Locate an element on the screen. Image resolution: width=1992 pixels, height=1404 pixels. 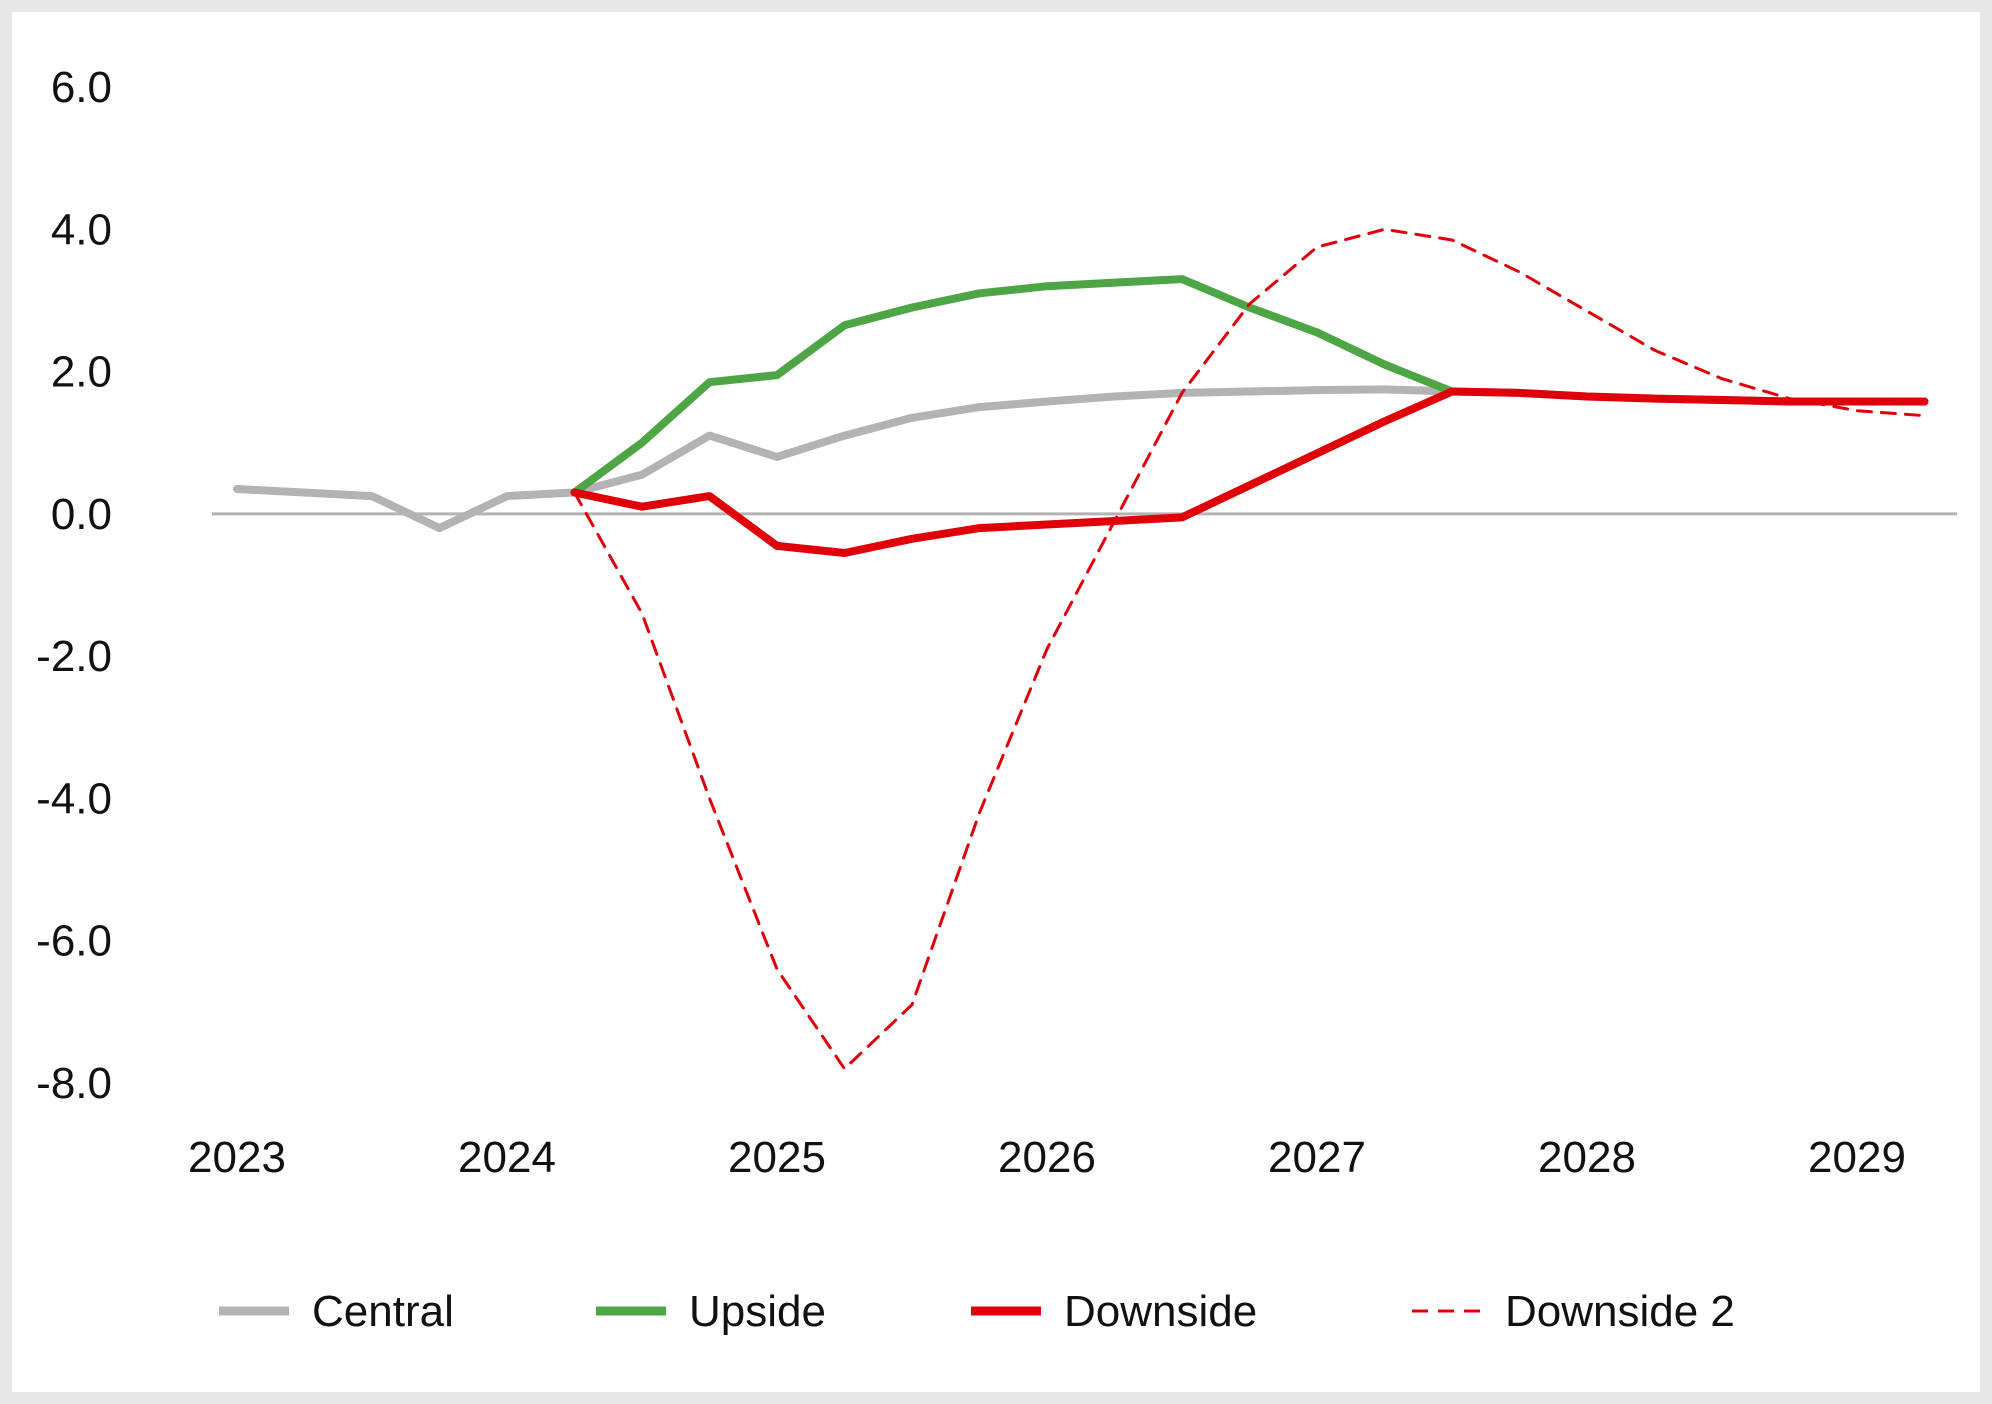
x-tick-label: 2029 is located at coordinates (1857, 1157).